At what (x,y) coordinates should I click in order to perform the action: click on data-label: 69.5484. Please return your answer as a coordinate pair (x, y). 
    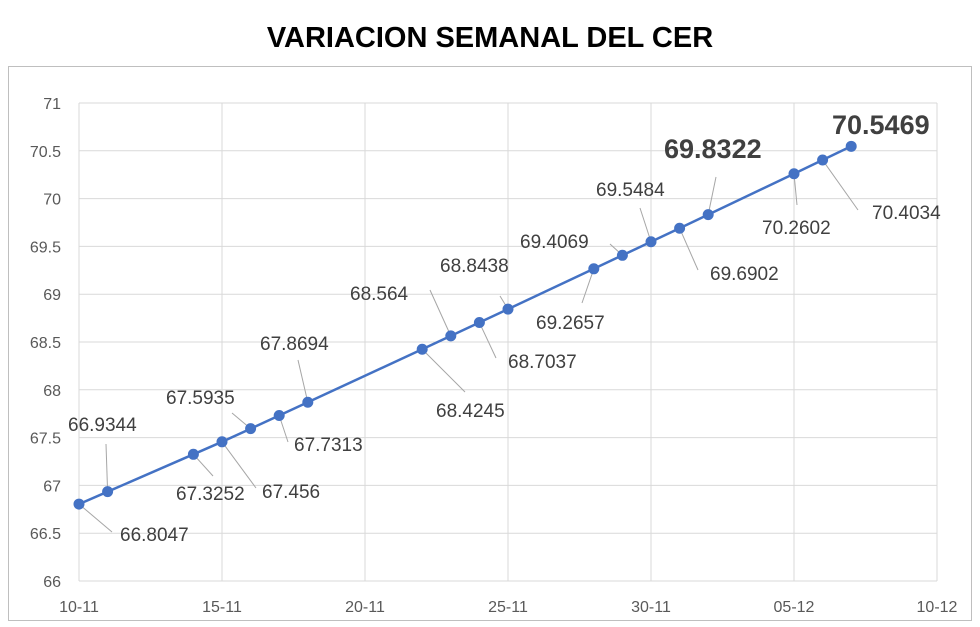
    Looking at the image, I should click on (630, 190).